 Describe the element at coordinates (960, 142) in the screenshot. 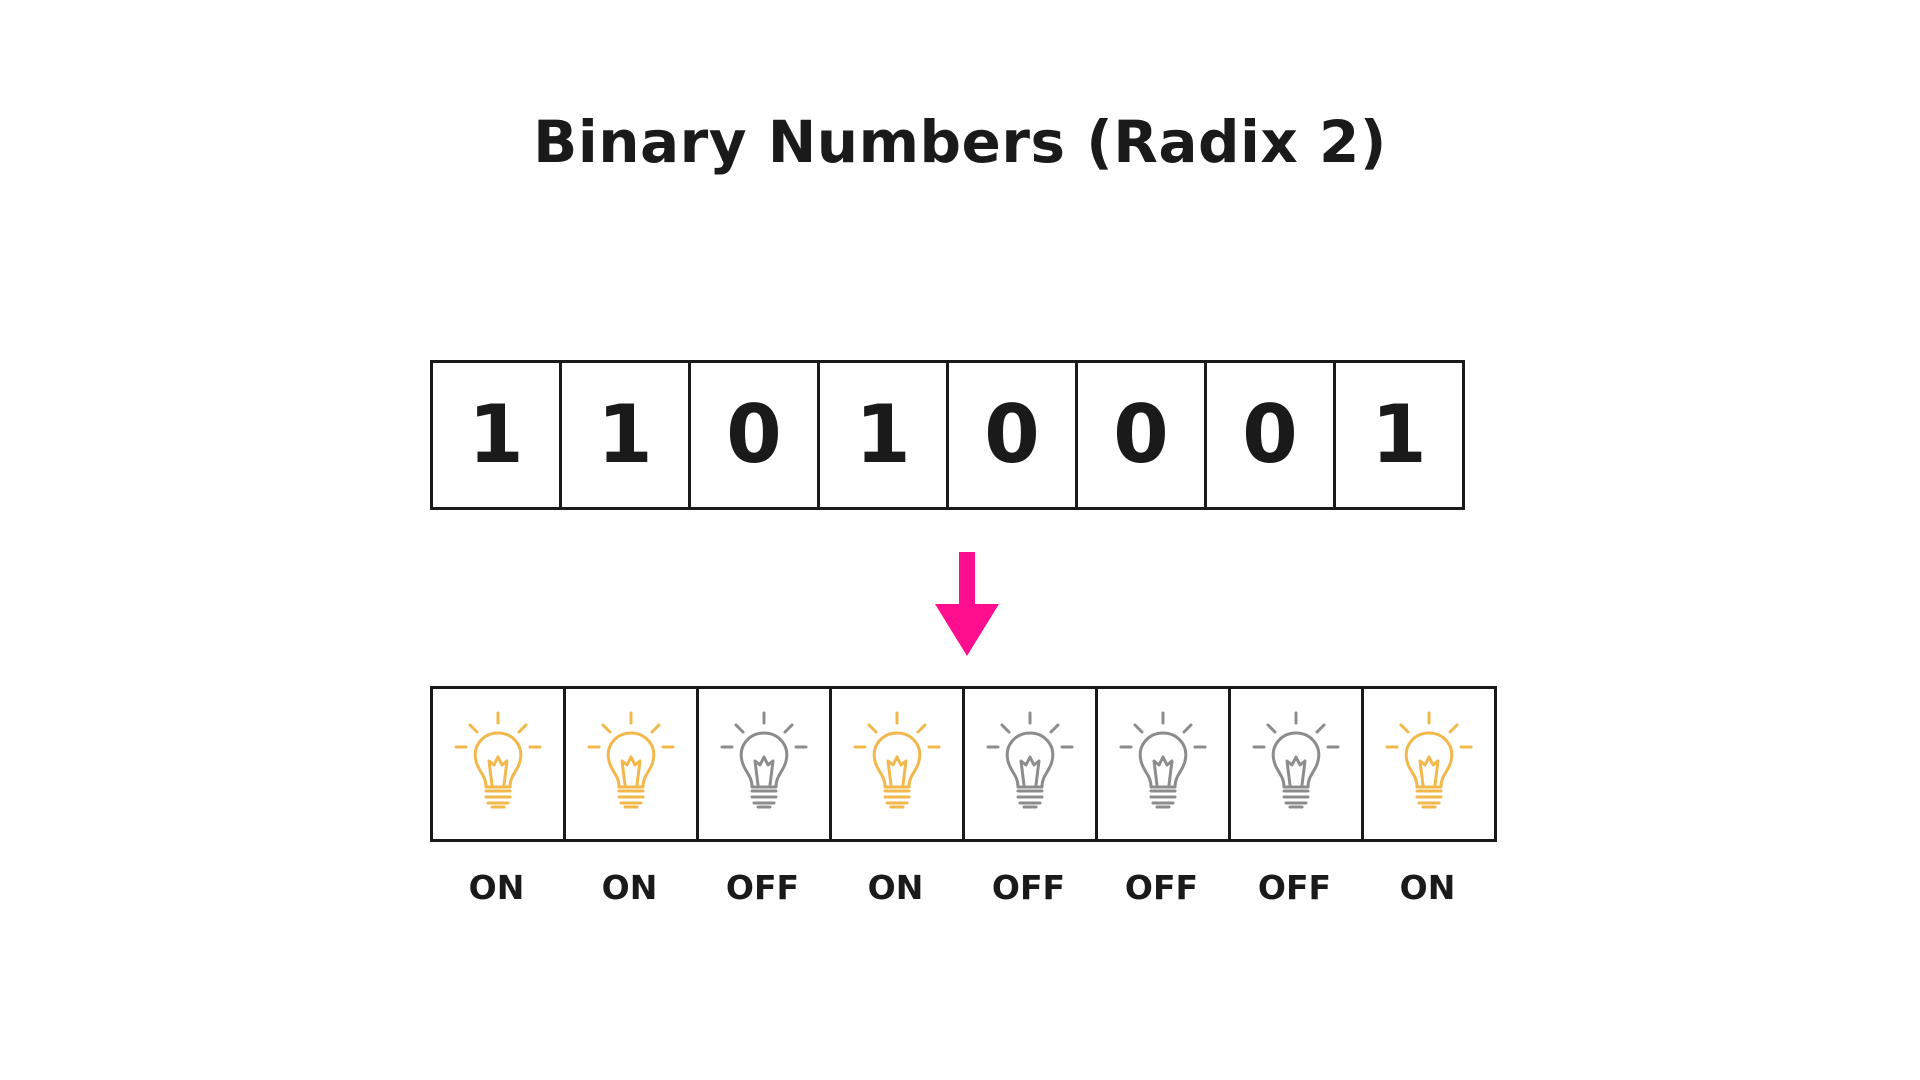

I see `page-title: Binary Numbers (Radix 2)` at that location.